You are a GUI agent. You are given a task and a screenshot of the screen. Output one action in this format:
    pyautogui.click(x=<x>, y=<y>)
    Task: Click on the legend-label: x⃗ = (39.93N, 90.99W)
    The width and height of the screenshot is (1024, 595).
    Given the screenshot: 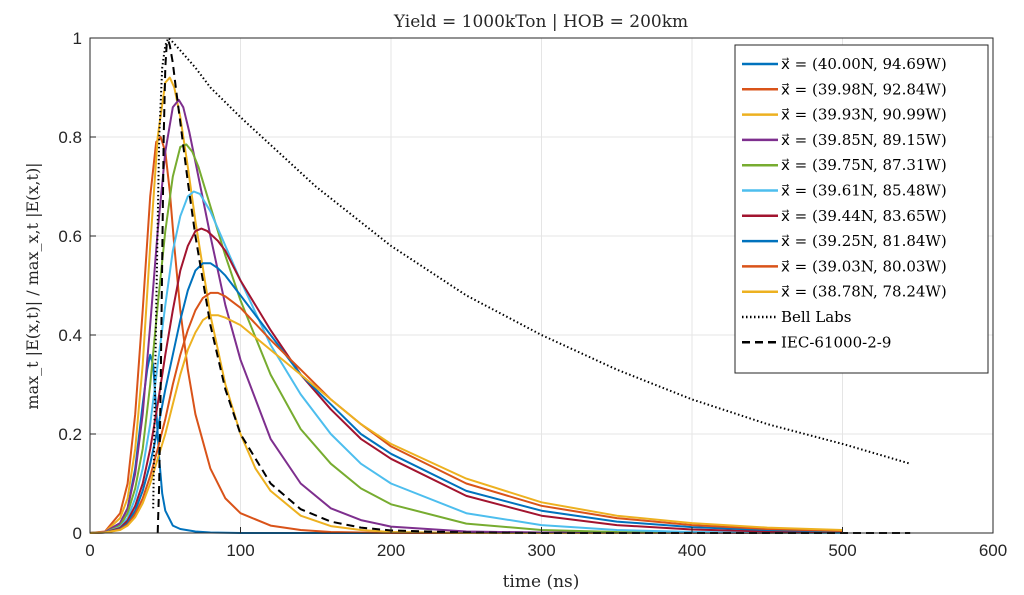 What is the action you would take?
    pyautogui.click(x=864, y=115)
    